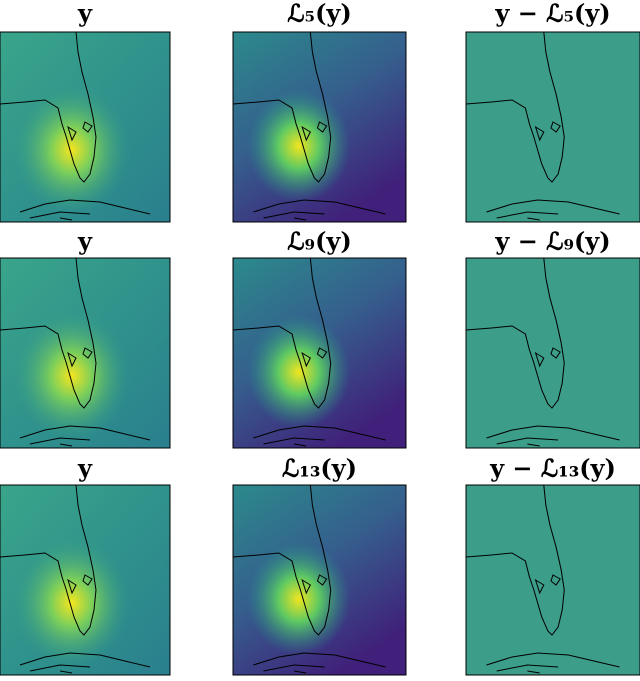 The image size is (640, 681). Describe the element at coordinates (319, 468) in the screenshot. I see `panel-title: ℒ₁₃(y)` at that location.